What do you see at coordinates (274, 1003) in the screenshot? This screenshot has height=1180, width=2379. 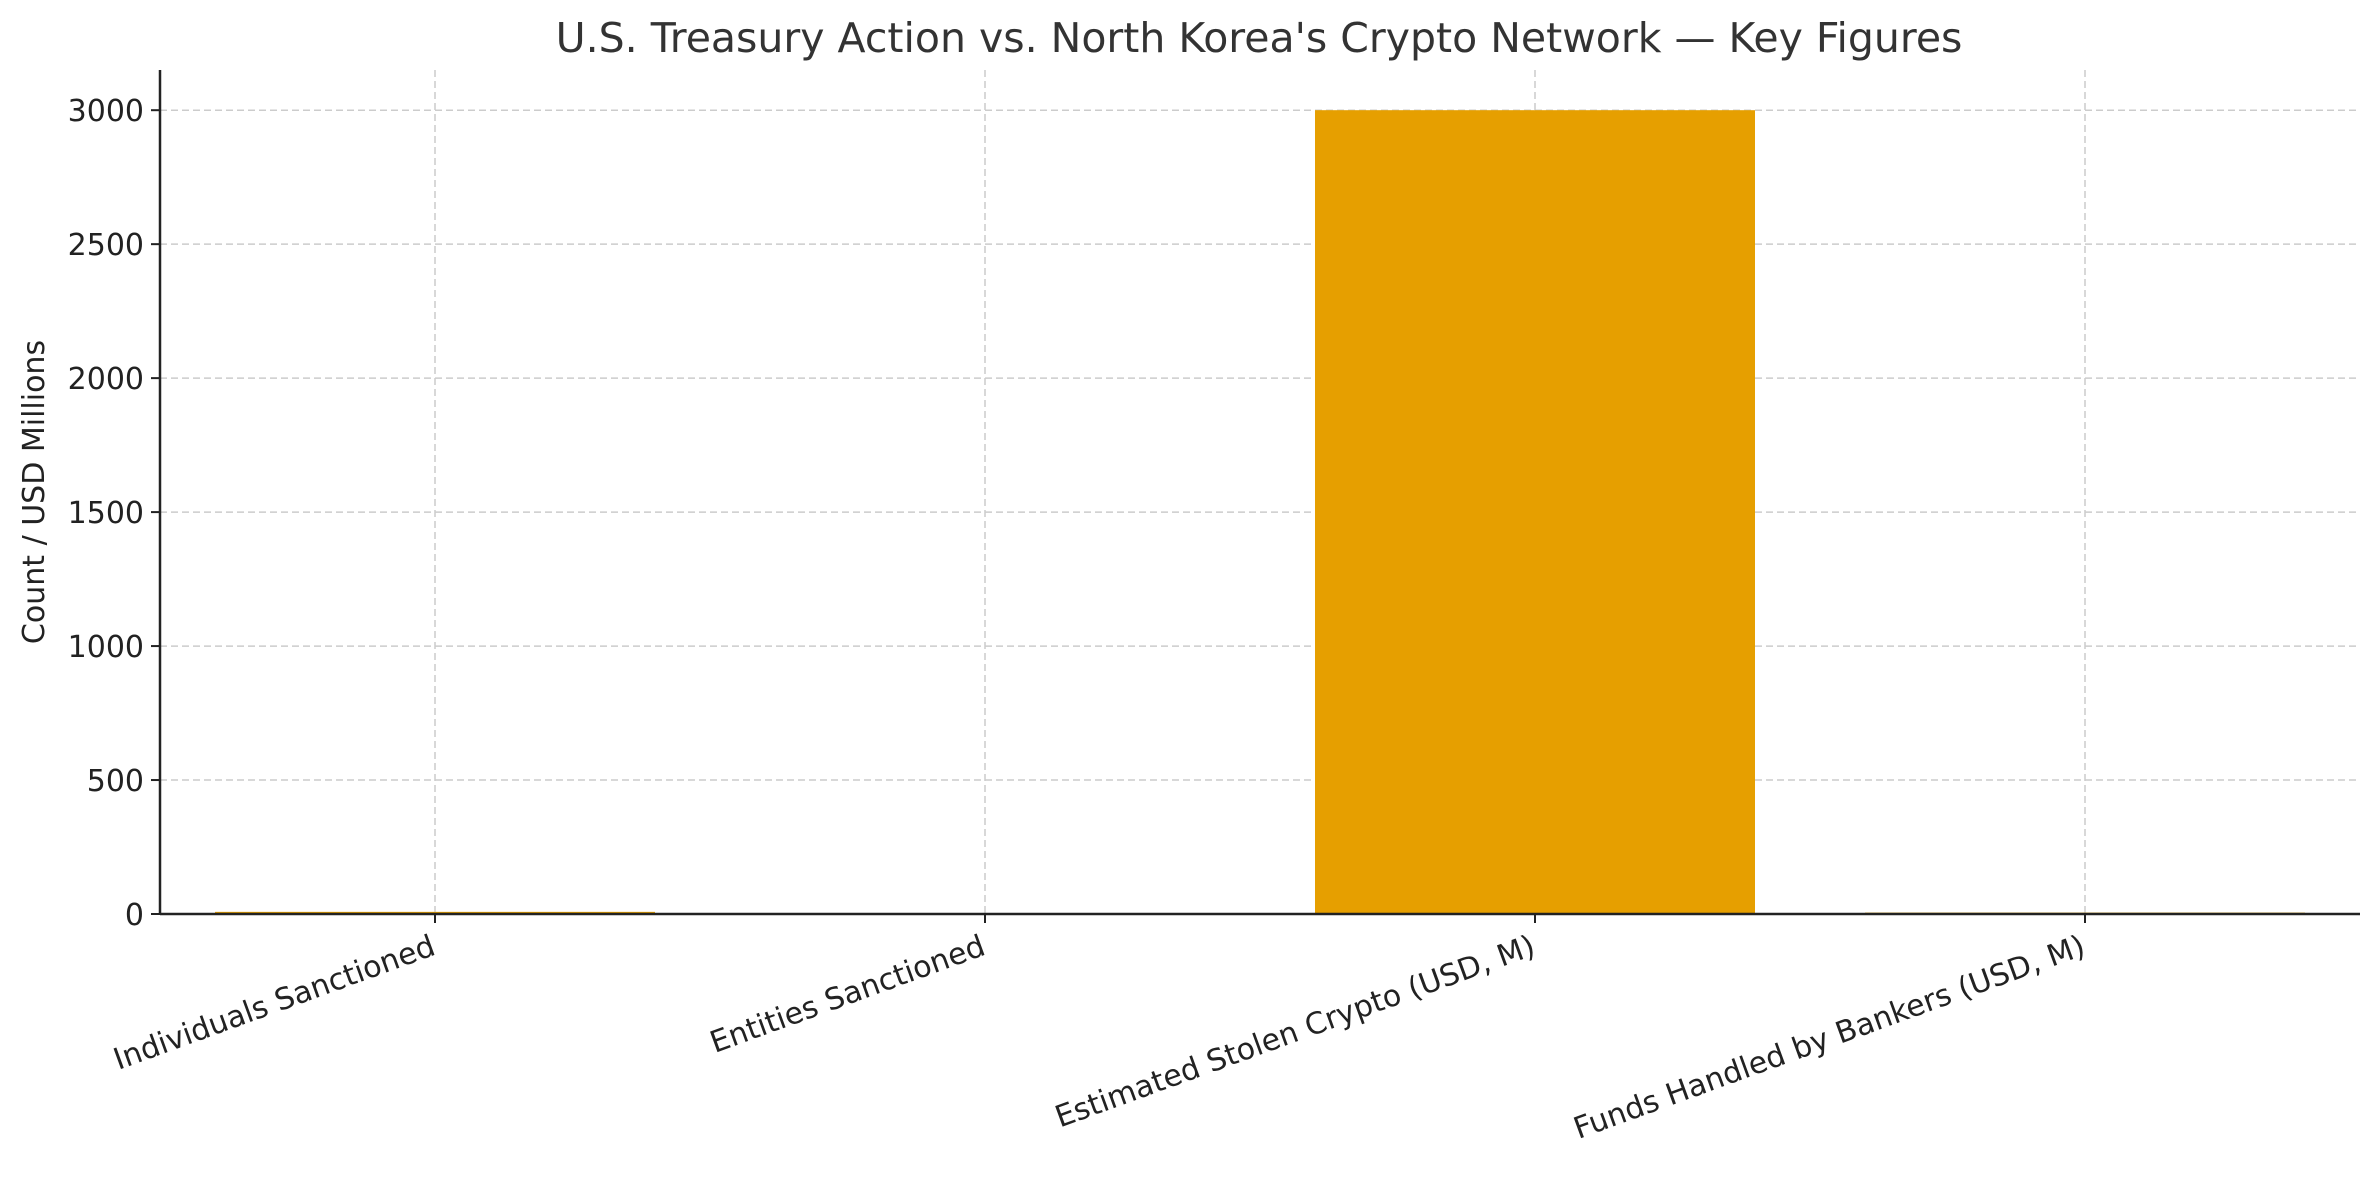 I see `x-tick-label: Individuals Sanctioned` at bounding box center [274, 1003].